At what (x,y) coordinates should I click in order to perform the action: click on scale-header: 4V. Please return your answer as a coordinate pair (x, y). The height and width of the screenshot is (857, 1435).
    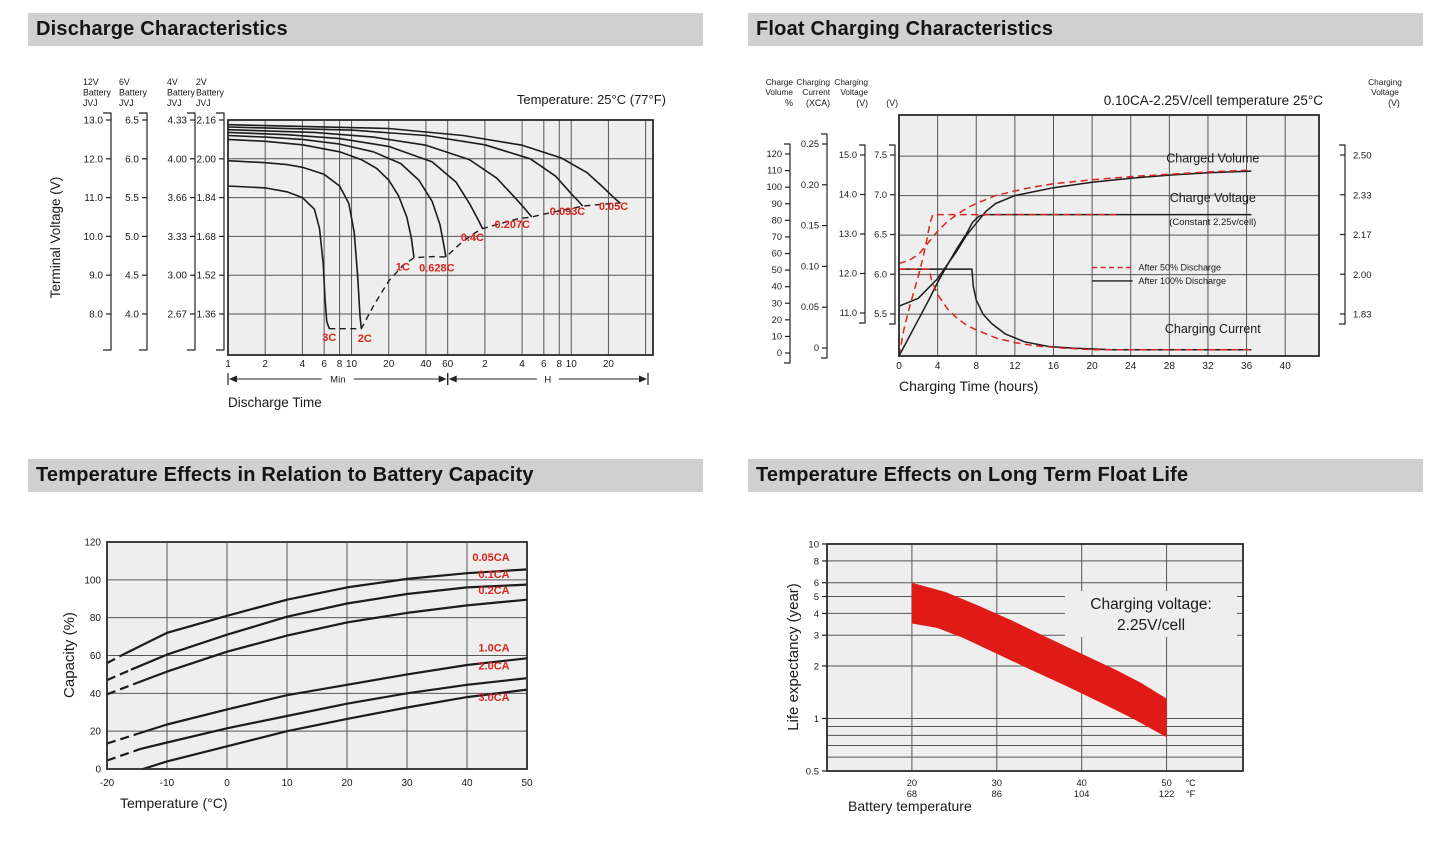
    Looking at the image, I should click on (172, 82).